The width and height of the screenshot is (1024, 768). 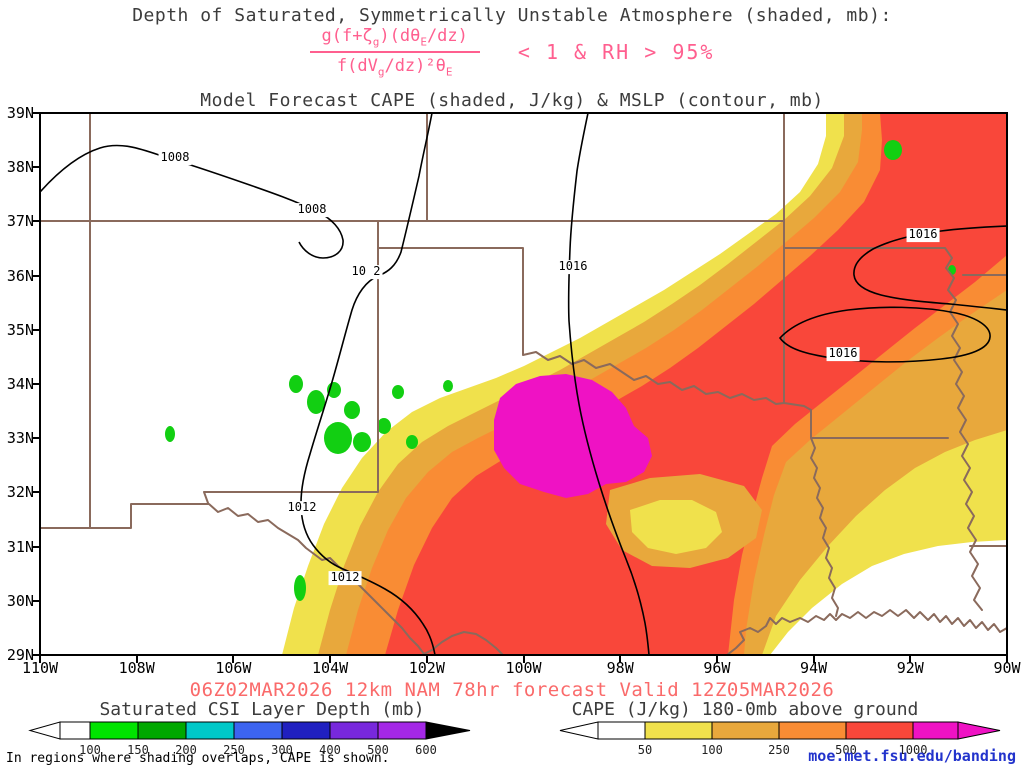 What do you see at coordinates (913, 750) in the screenshot?
I see `colorbar-tick-label: 1000` at bounding box center [913, 750].